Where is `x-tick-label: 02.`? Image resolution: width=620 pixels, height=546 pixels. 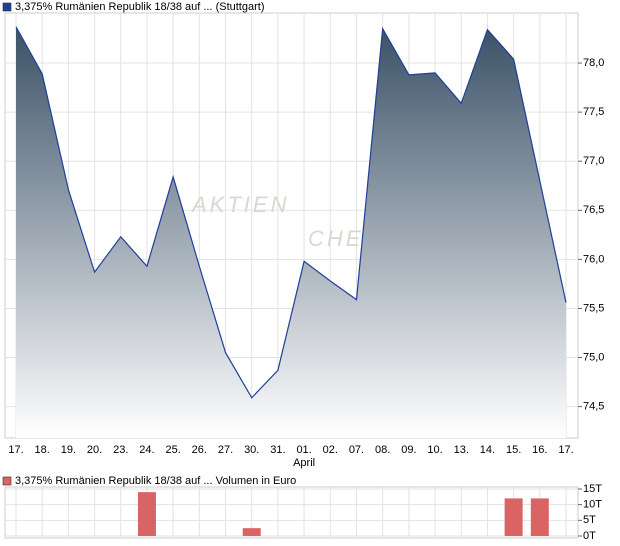
x-tick-label: 02. is located at coordinates (330, 450).